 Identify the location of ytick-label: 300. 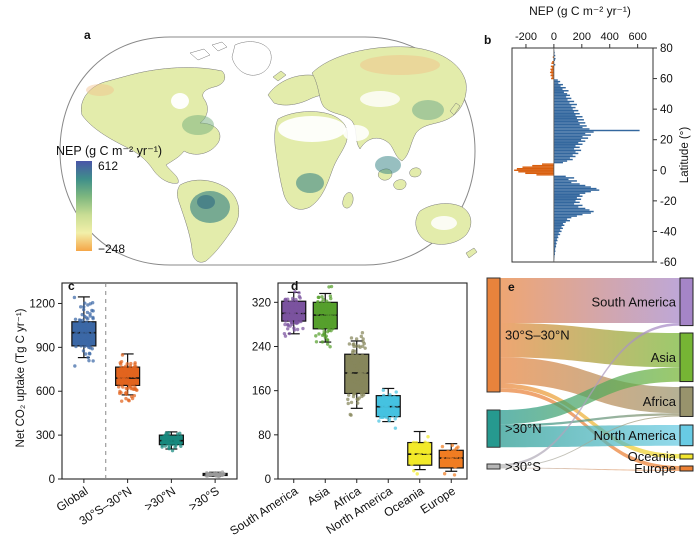
(45, 436).